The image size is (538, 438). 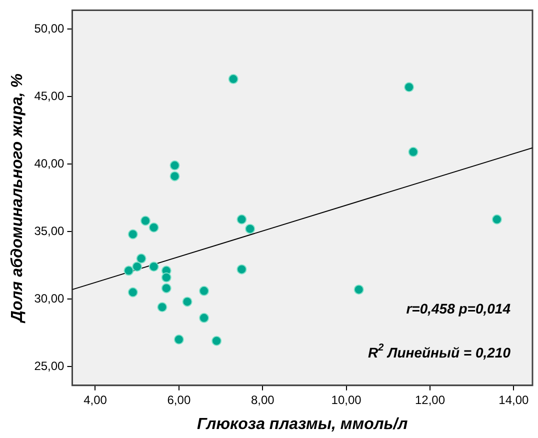 What do you see at coordinates (49, 231) in the screenshot?
I see `y-tick-label: 35,00` at bounding box center [49, 231].